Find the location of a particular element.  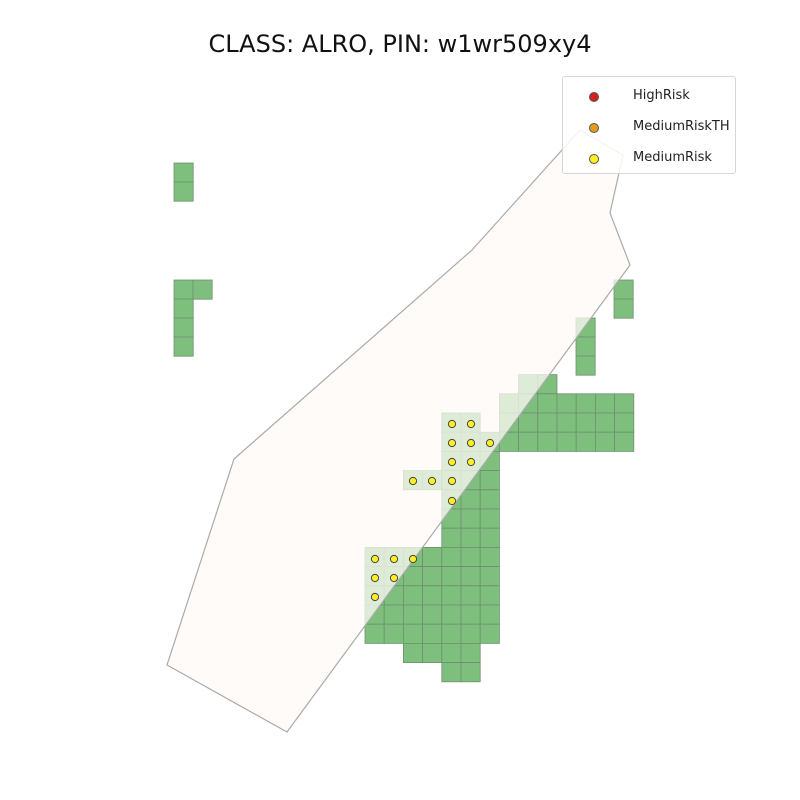

legend-item-high-risk: HighRisk is located at coordinates (650, 97).